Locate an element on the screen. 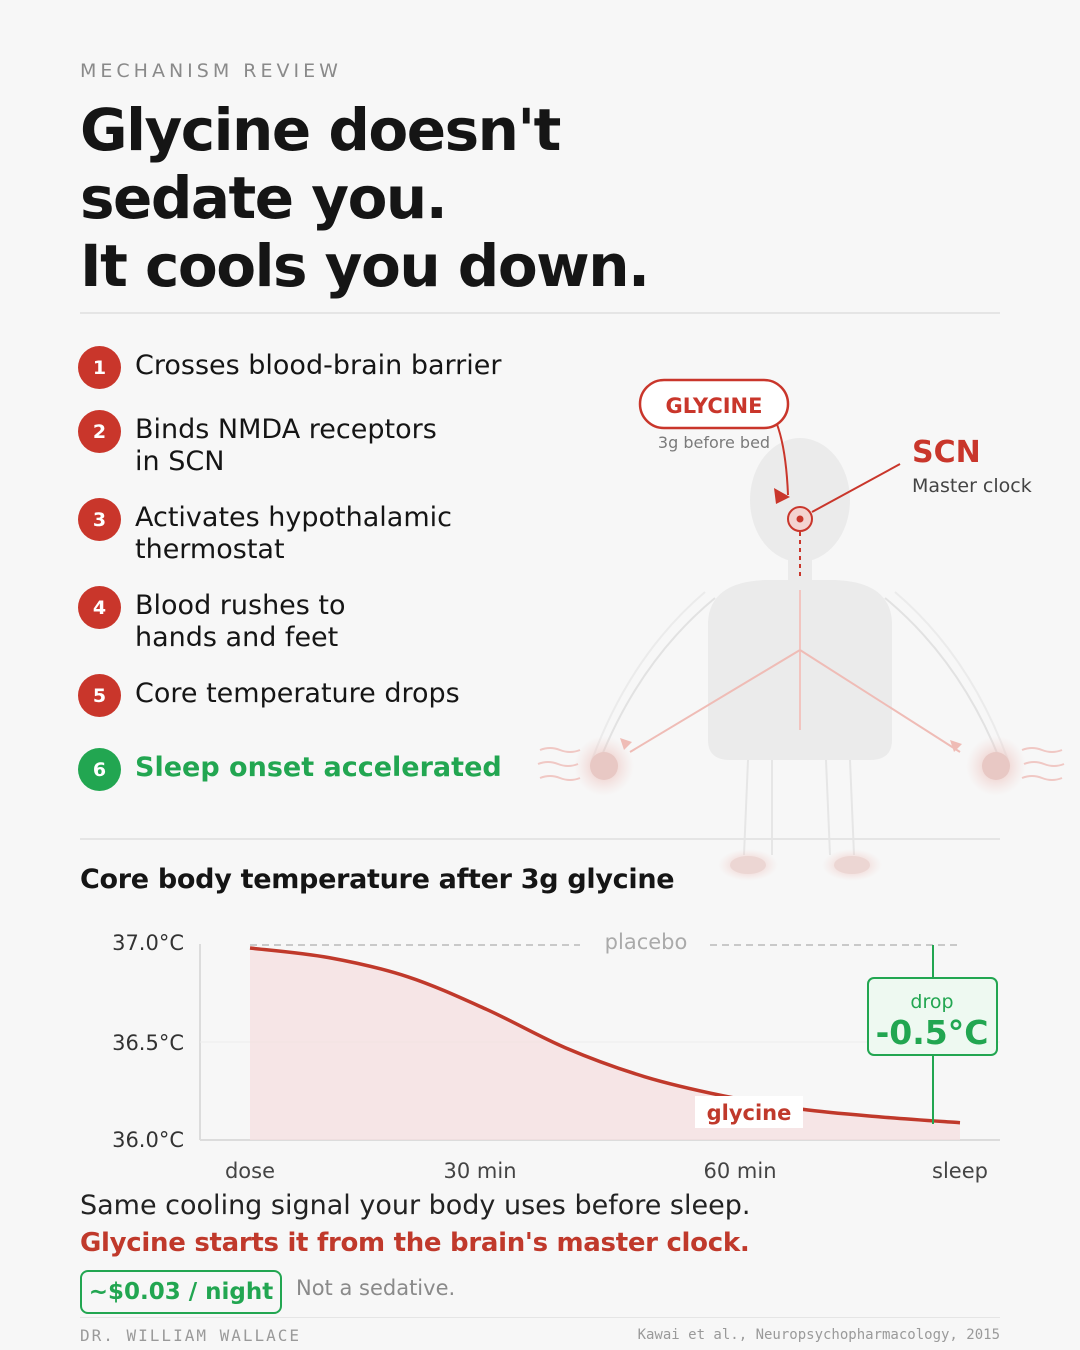 This screenshot has width=1080, height=1350. step-text: Core temperature drops is located at coordinates (297, 693).